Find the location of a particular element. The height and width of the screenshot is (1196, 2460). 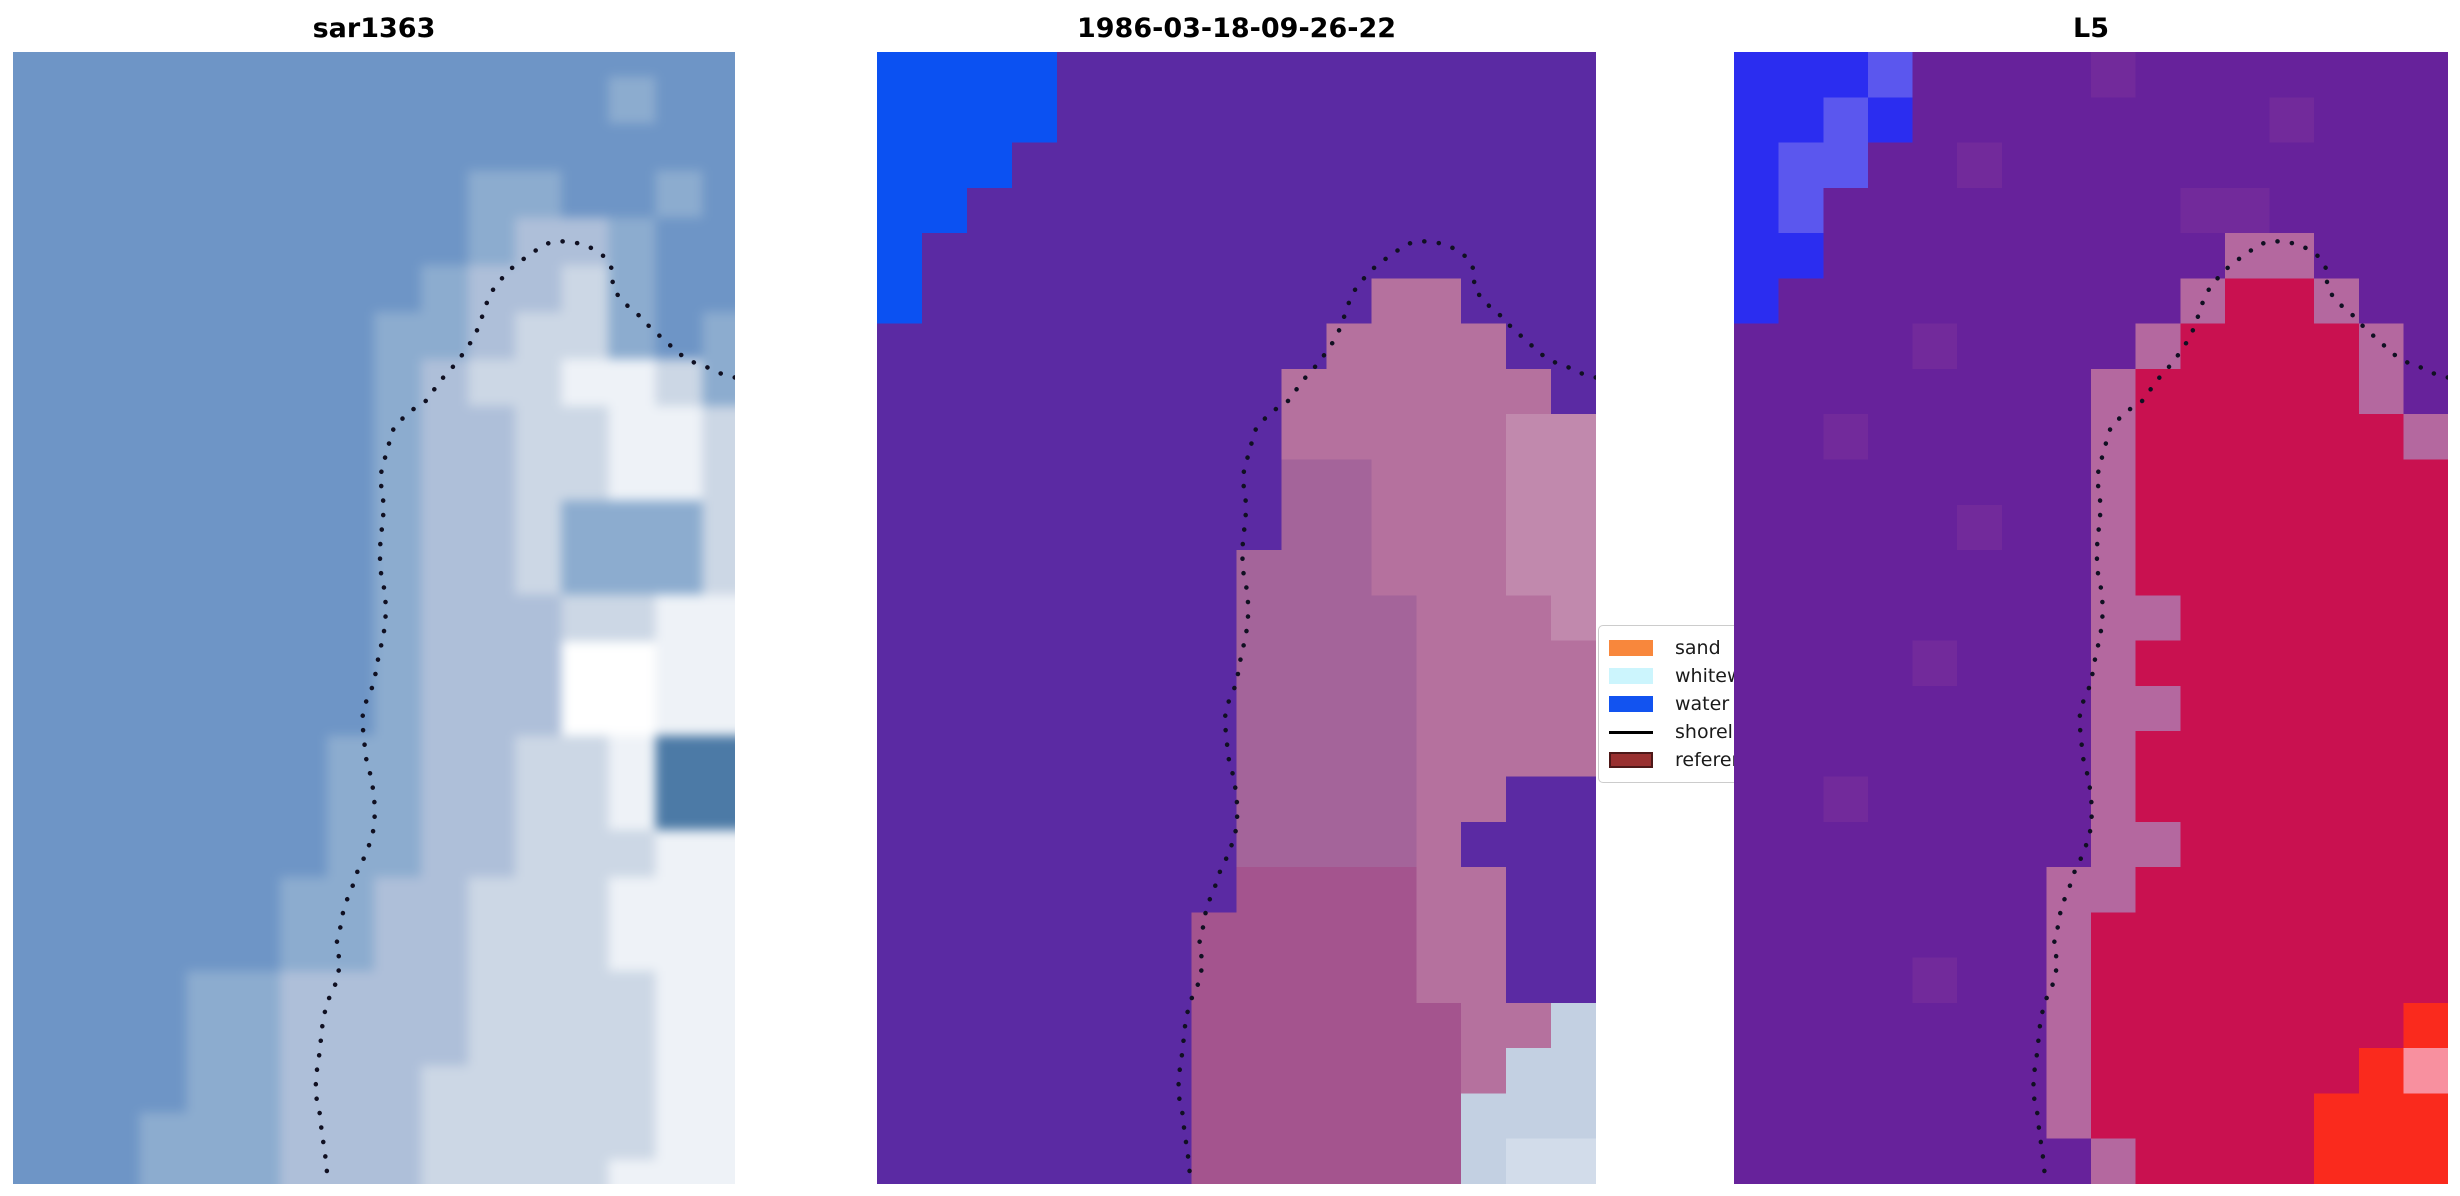

panel-title-sar1363: sar1363 is located at coordinates (374, 28).